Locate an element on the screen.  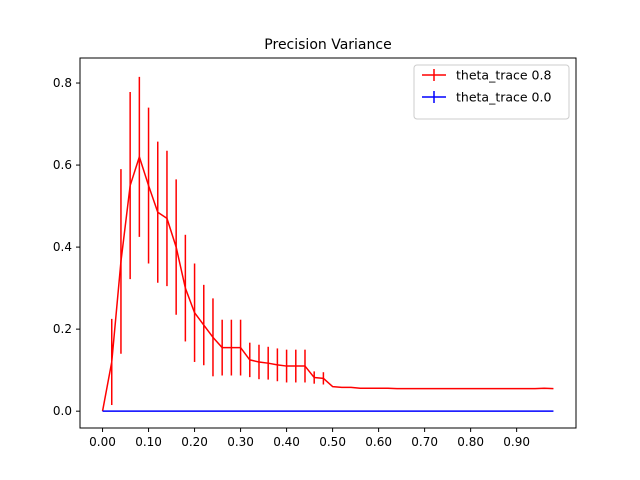
legend: theta_trace 0.8 theta_trace 0.0 is located at coordinates (491, 92).